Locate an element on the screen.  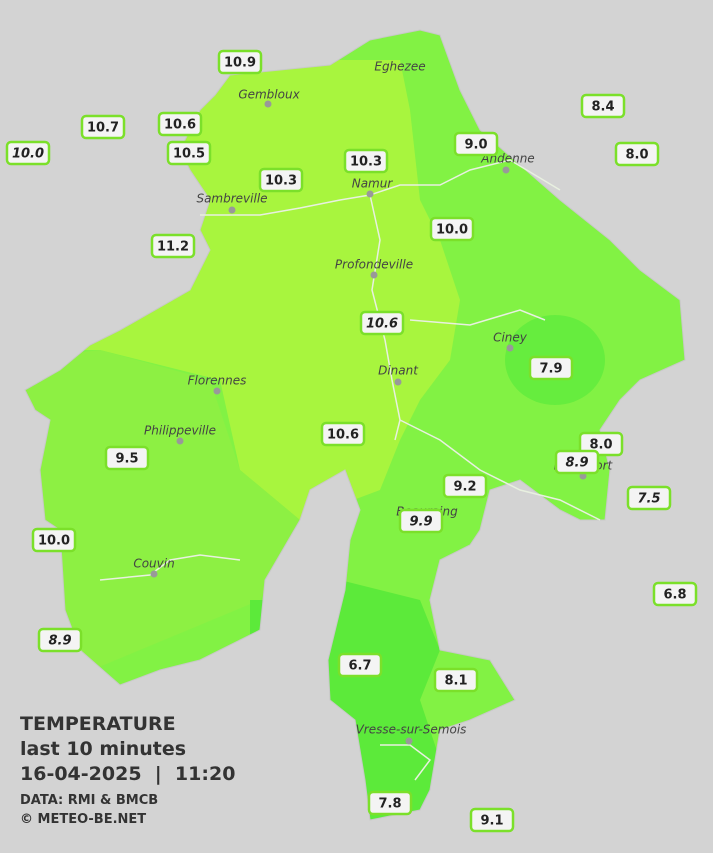
timestamp: 16-04-2025 | 11:20 is located at coordinates (127, 774).